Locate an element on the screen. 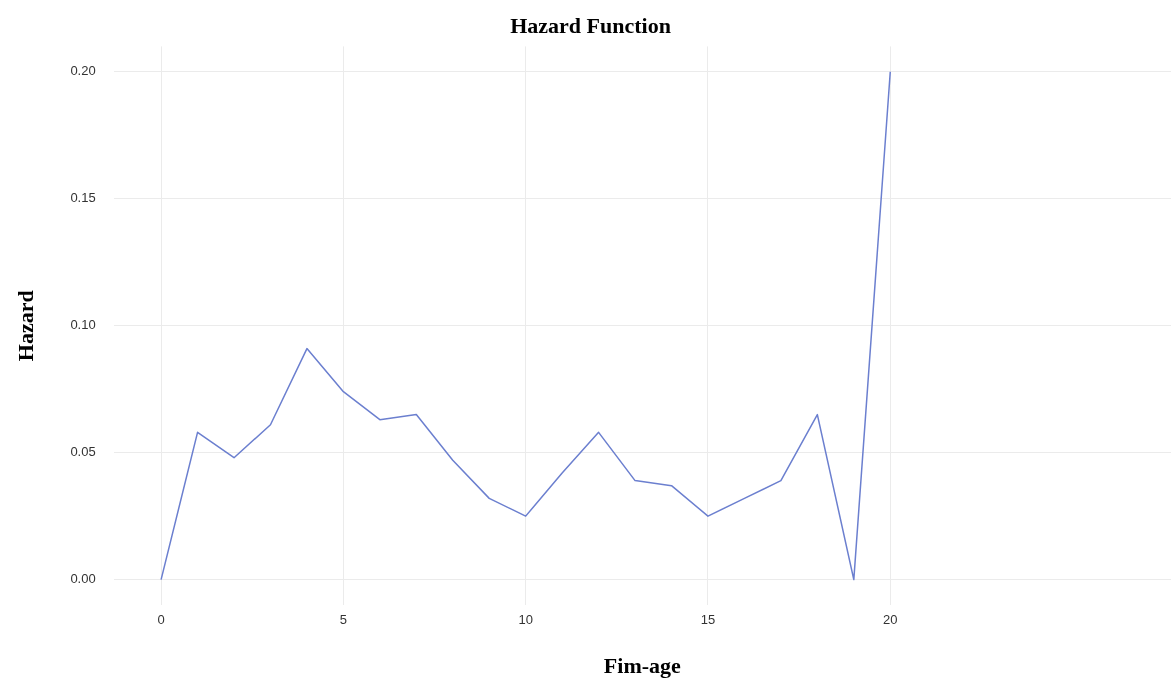 This screenshot has height=690, width=1171. x-tick-label: 15 is located at coordinates (708, 620).